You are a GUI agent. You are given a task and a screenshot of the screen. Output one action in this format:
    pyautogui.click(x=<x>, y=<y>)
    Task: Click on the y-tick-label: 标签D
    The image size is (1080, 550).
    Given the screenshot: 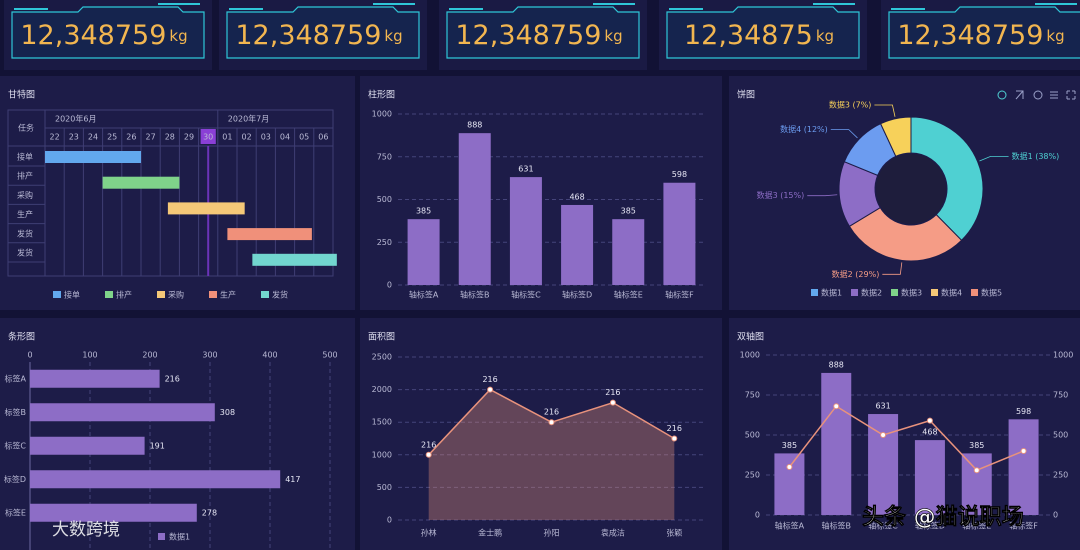 What is the action you would take?
    pyautogui.click(x=15, y=479)
    